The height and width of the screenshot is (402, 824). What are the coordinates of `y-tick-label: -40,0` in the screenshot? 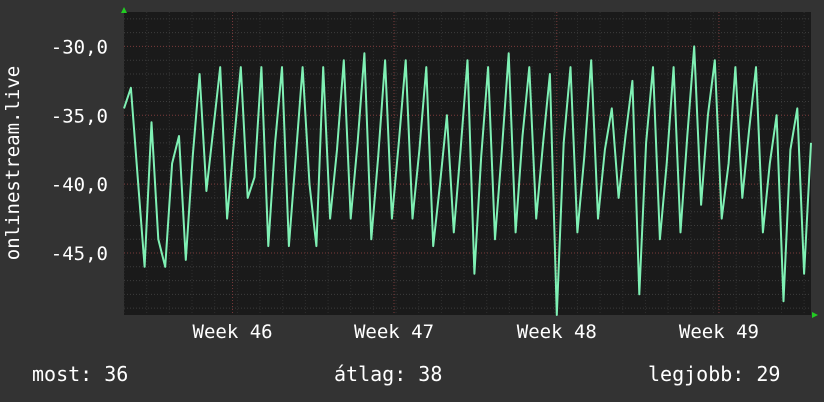 It's located at (79, 185).